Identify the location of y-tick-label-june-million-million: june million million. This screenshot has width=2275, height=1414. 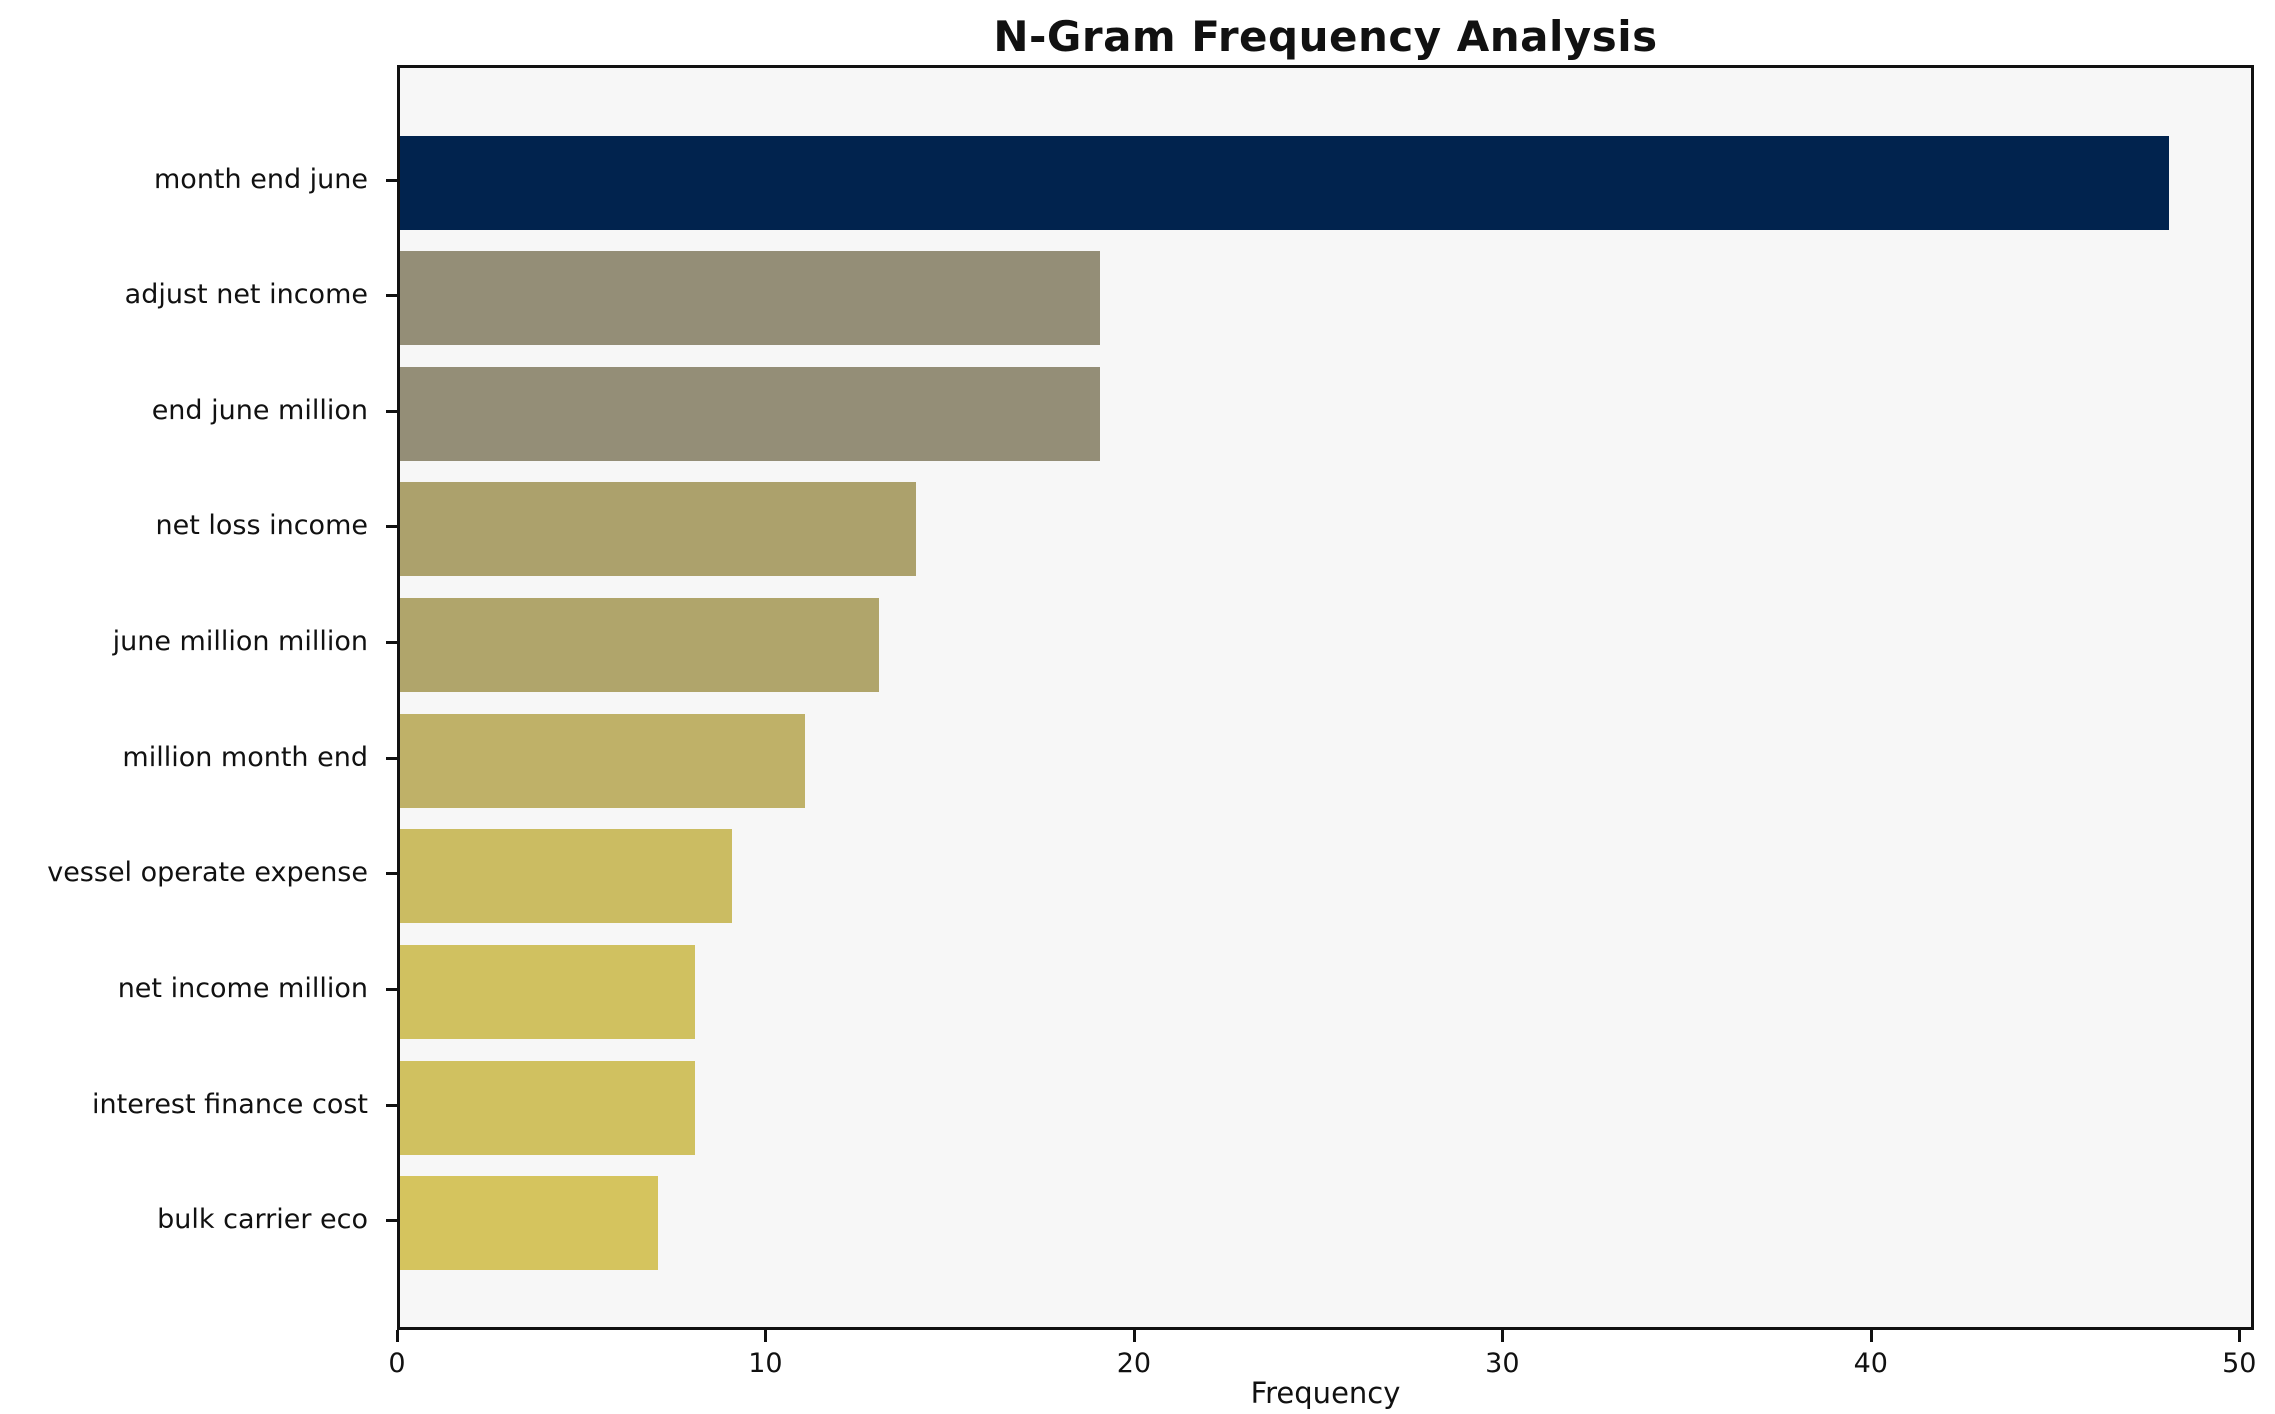
(240, 642).